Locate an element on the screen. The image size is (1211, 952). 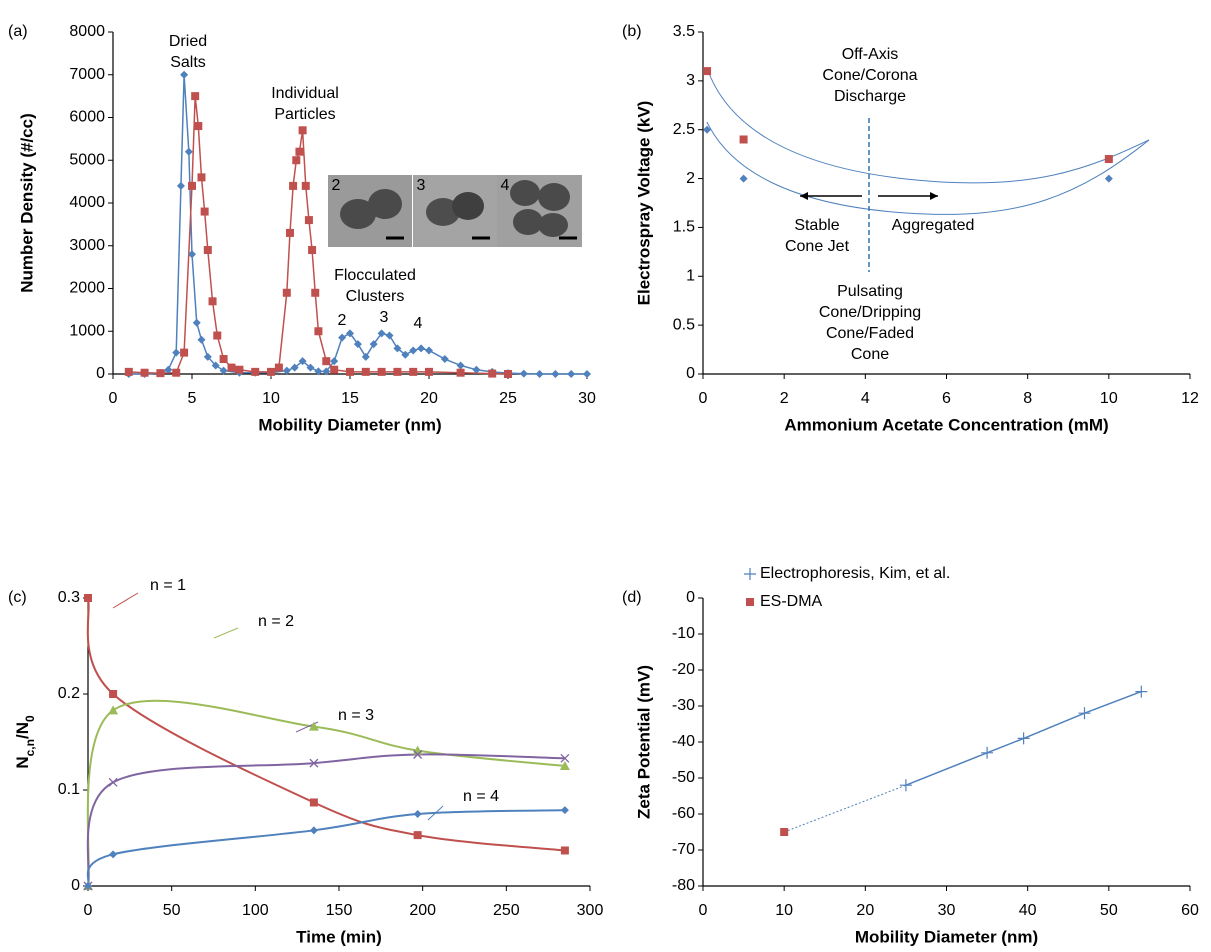
annotation: Discharge is located at coordinates (870, 96).